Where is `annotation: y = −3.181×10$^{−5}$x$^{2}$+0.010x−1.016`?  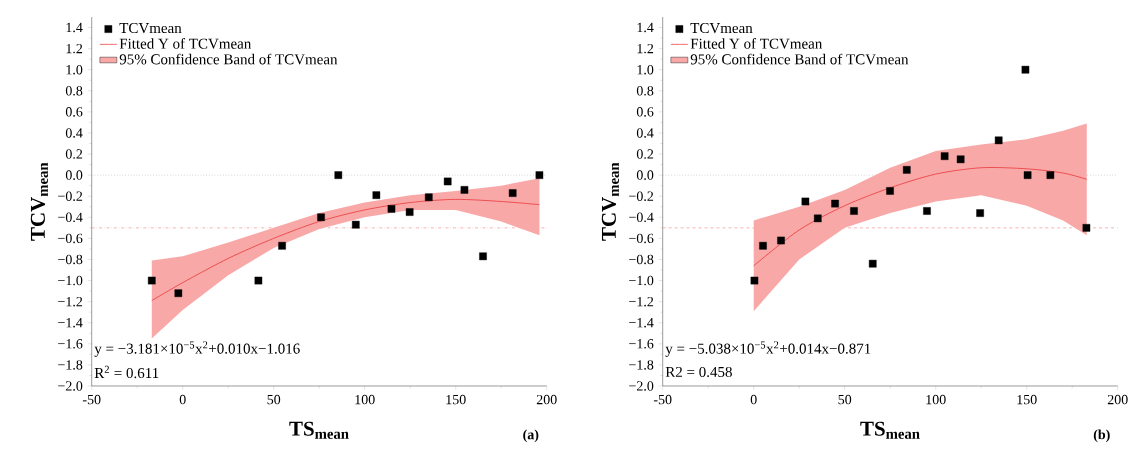 annotation: y = −3.181×10$^{−5}$x$^{2}$+0.010x−1.016 is located at coordinates (197, 349).